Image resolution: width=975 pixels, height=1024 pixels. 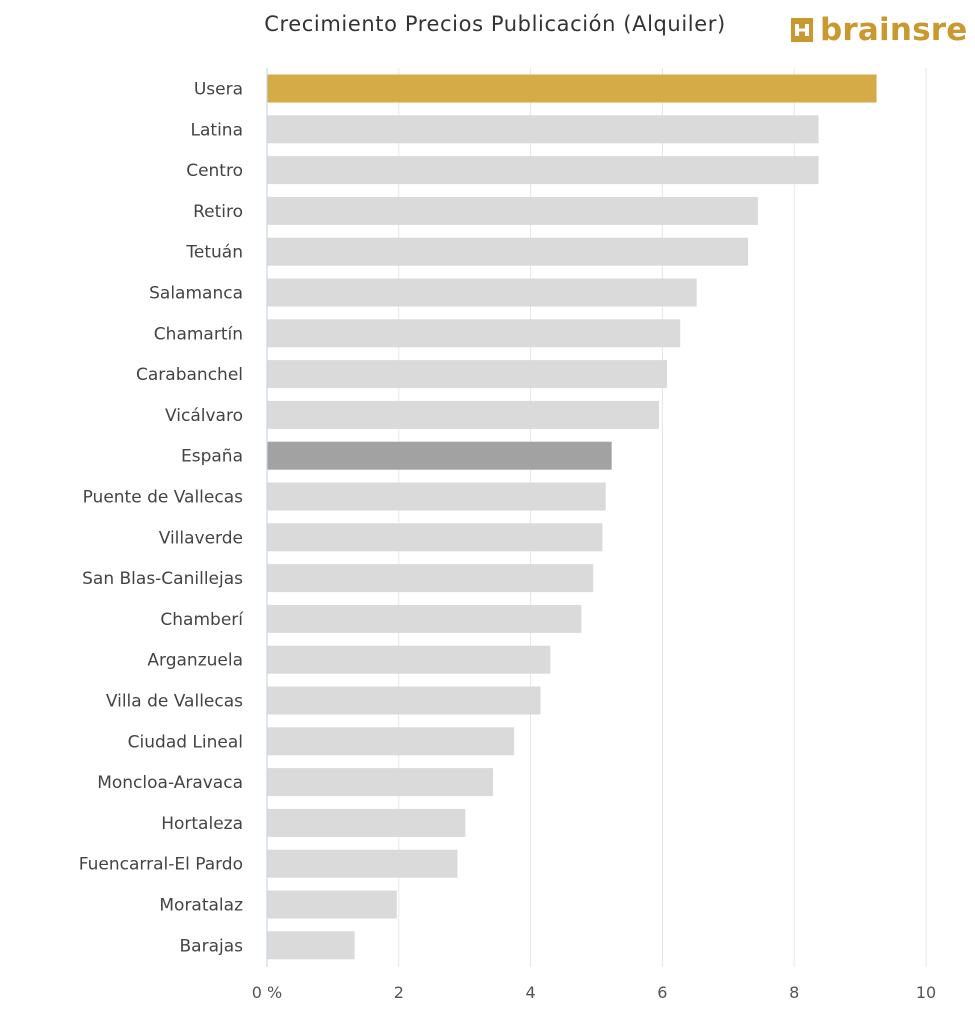 What do you see at coordinates (802, 30) in the screenshot?
I see `brainsre-logo-icon` at bounding box center [802, 30].